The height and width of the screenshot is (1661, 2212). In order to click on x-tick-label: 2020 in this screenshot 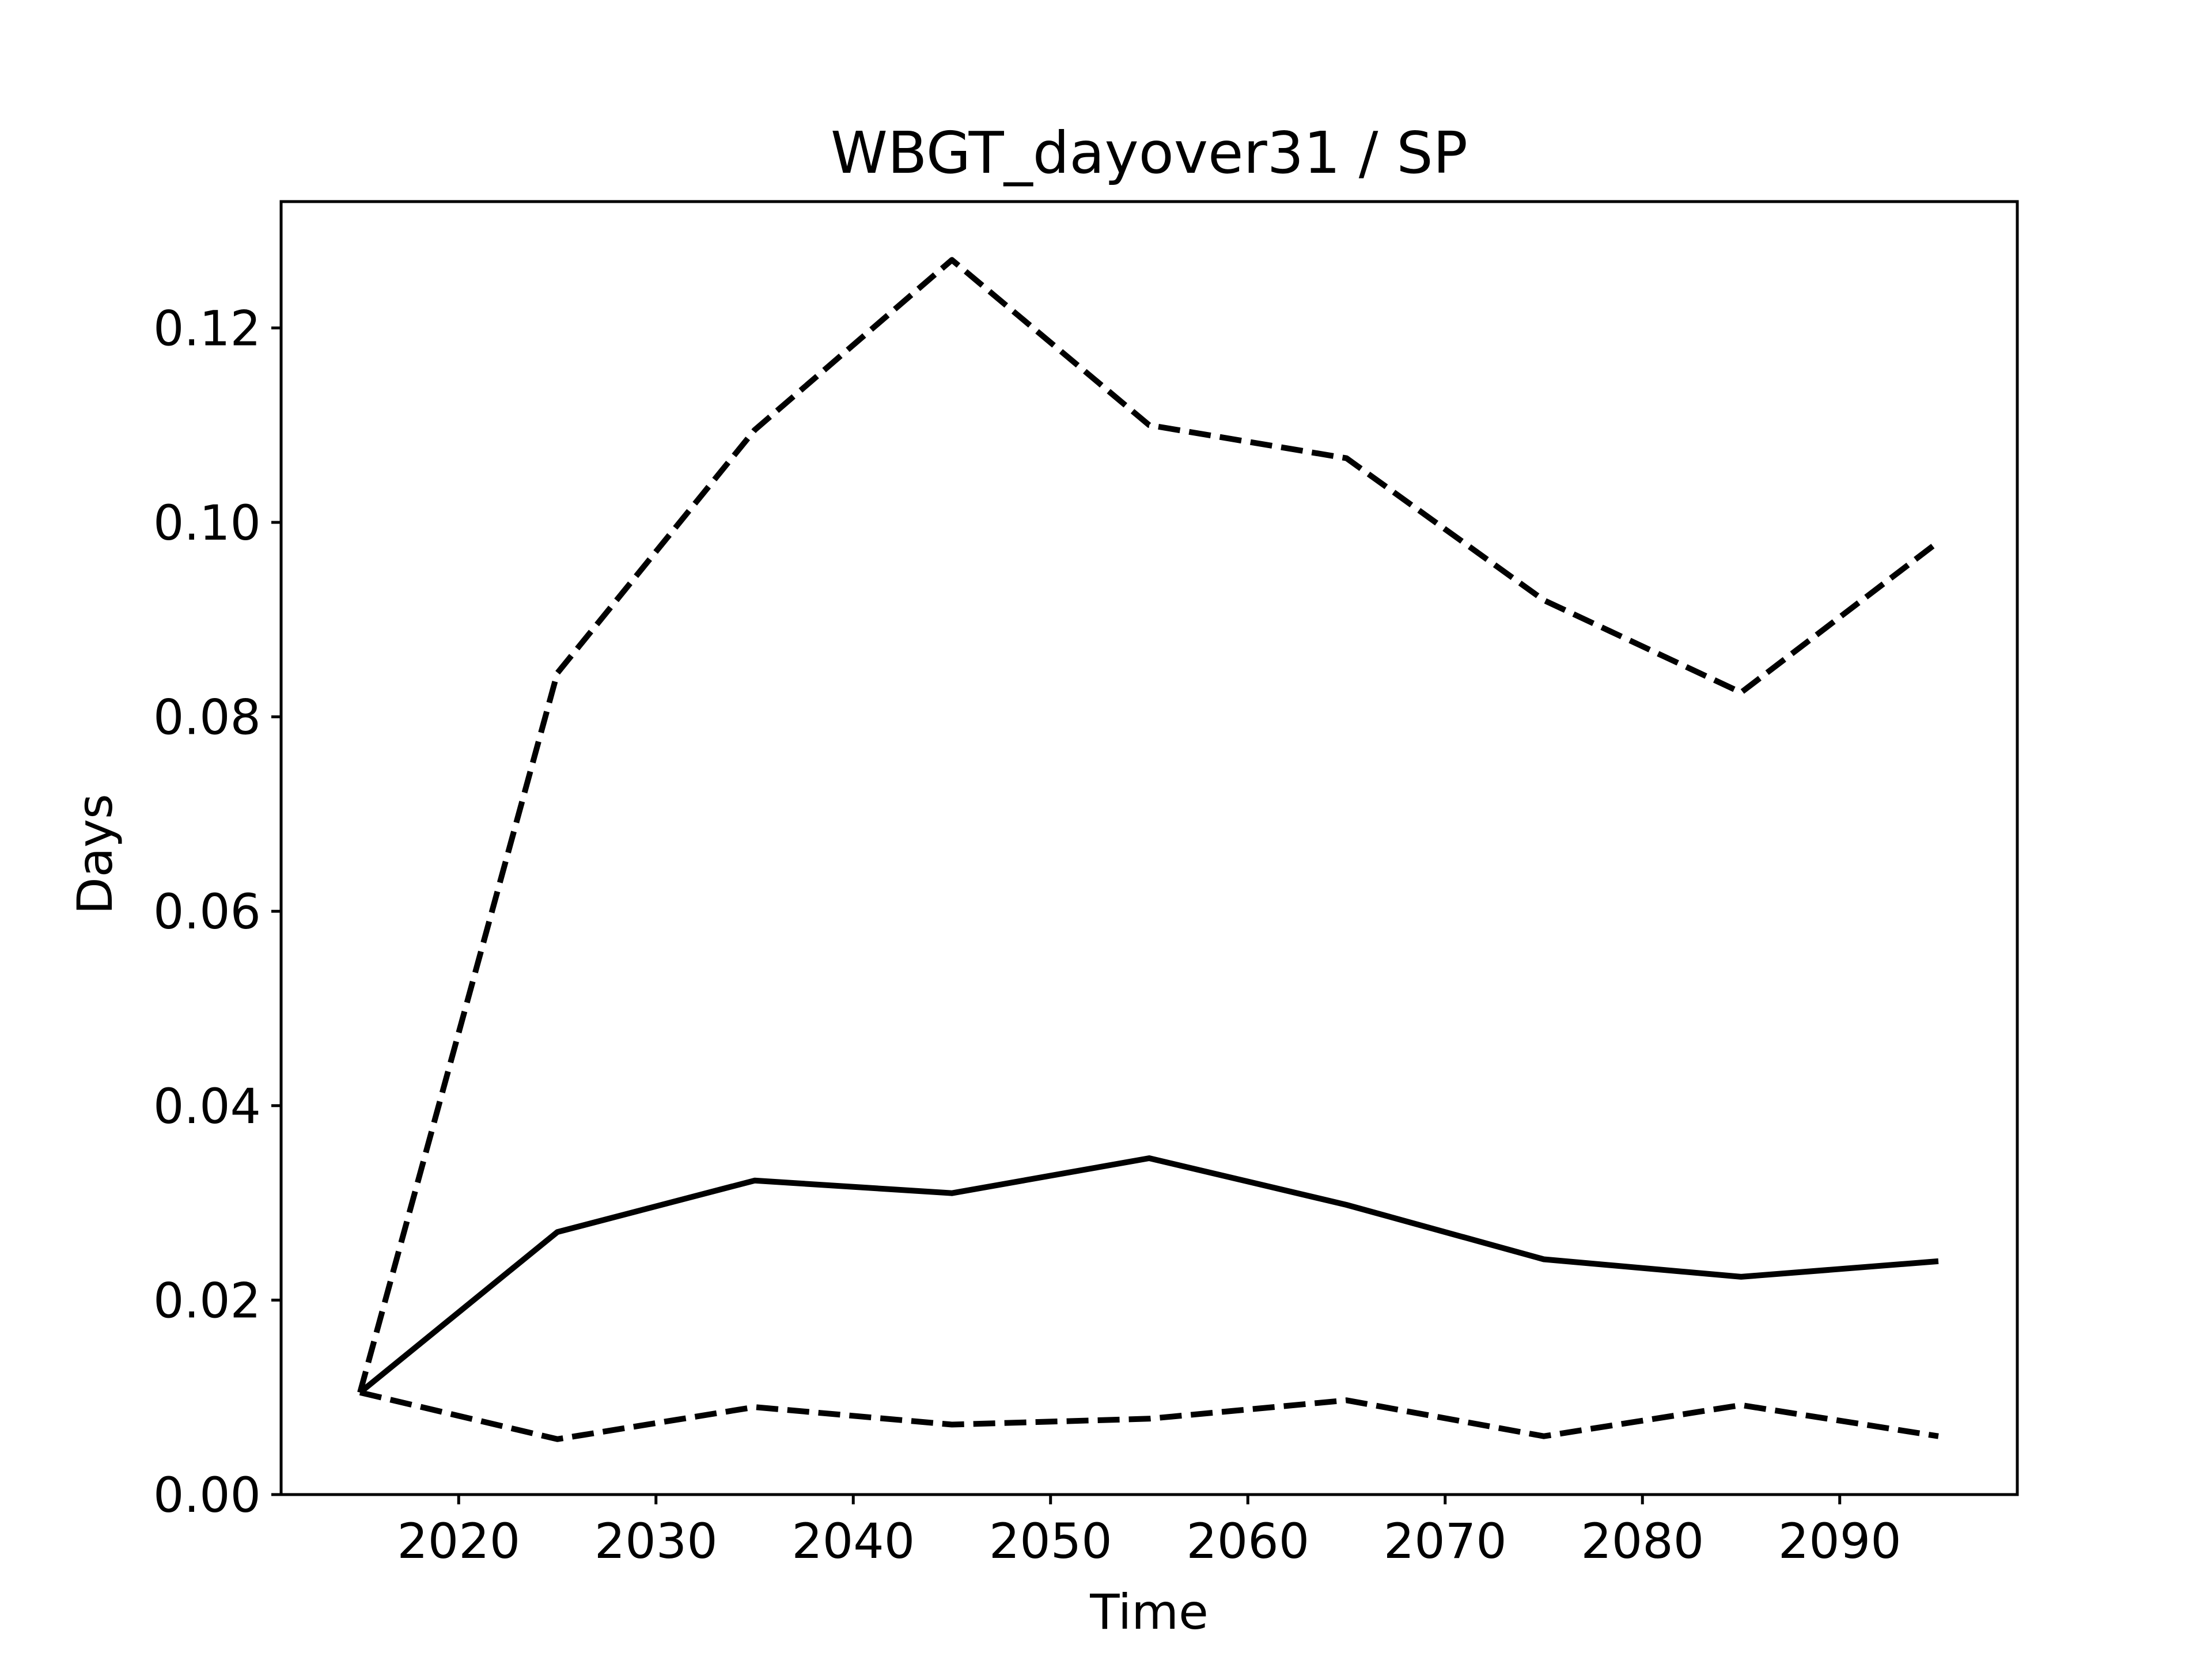, I will do `click(458, 1541)`.